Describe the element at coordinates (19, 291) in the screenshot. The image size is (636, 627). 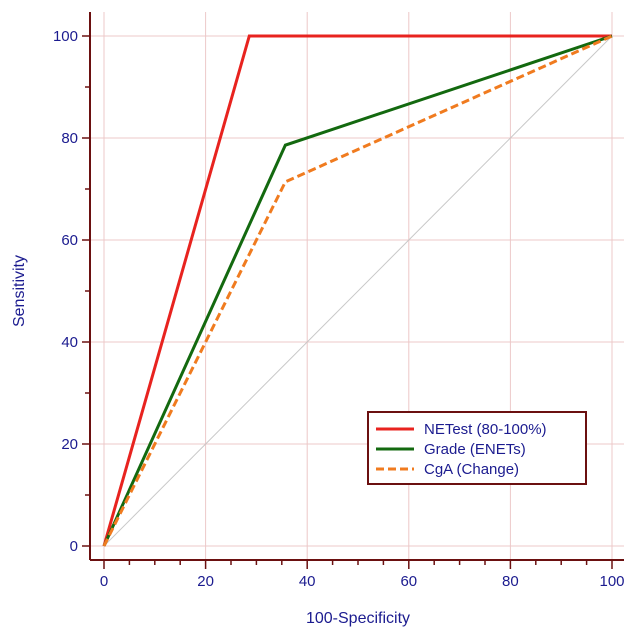
I see `y-axis-label: Sensitivity` at that location.